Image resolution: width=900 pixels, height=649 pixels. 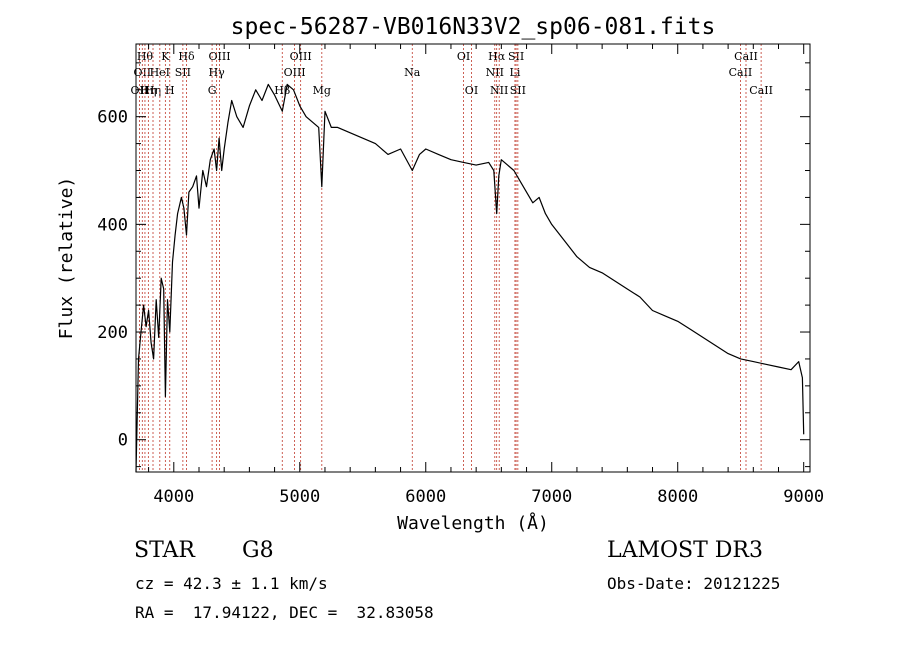 What do you see at coordinates (677, 497) in the screenshot?
I see `x-tick-label: 8000` at bounding box center [677, 497].